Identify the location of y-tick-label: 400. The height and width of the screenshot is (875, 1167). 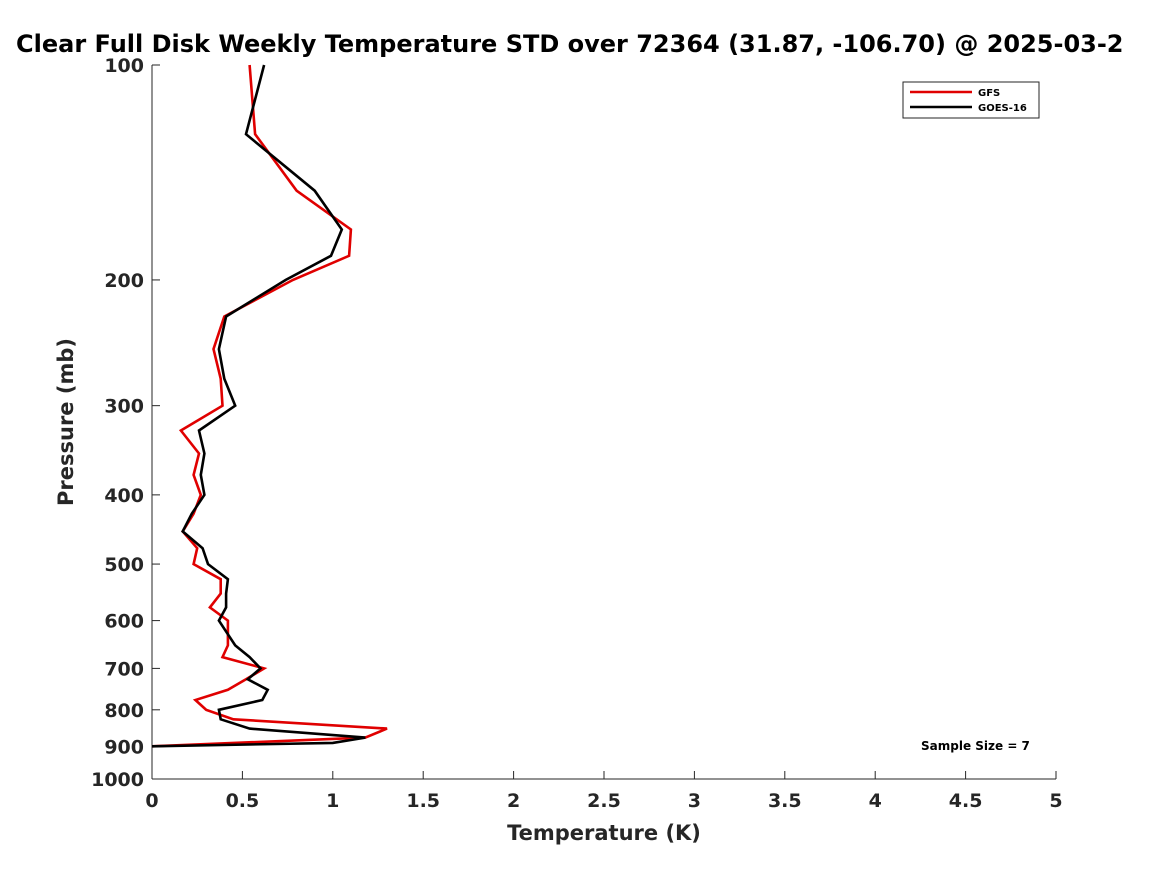
(124, 496).